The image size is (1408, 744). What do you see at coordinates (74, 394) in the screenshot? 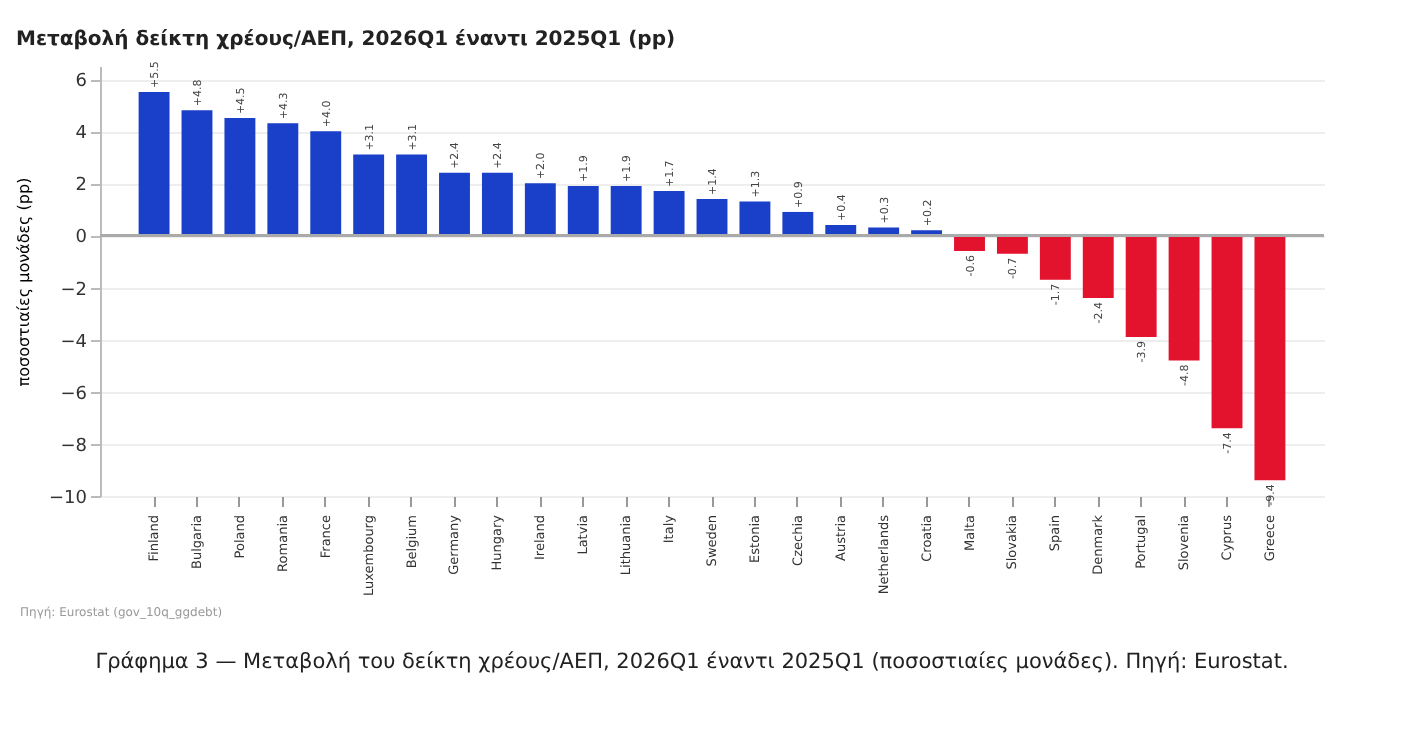
I see `y-tick-label: −6` at bounding box center [74, 394].